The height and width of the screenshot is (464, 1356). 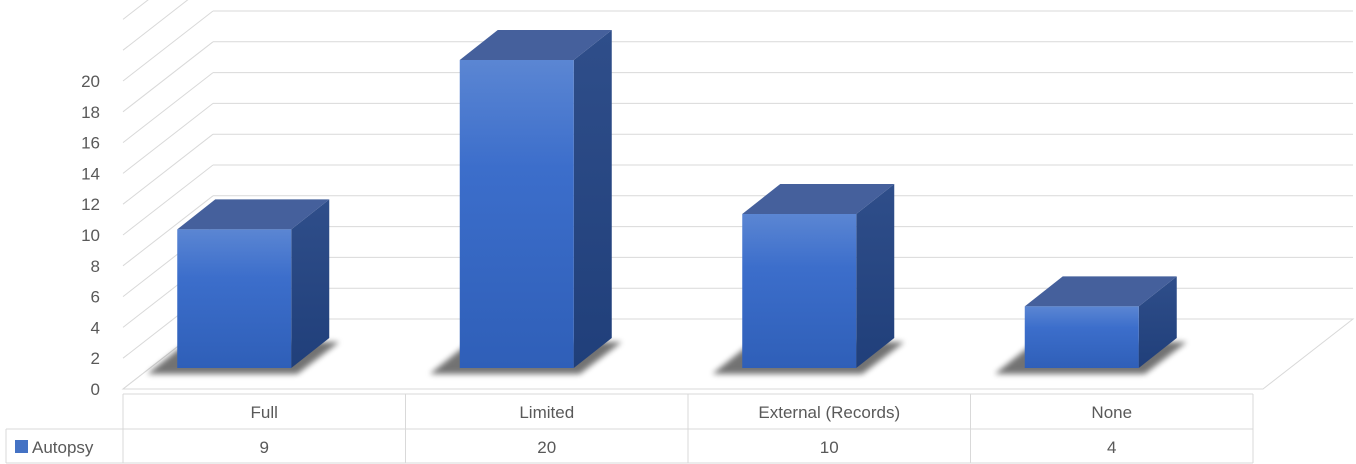 What do you see at coordinates (95, 327) in the screenshot?
I see `y-tick-label: 4` at bounding box center [95, 327].